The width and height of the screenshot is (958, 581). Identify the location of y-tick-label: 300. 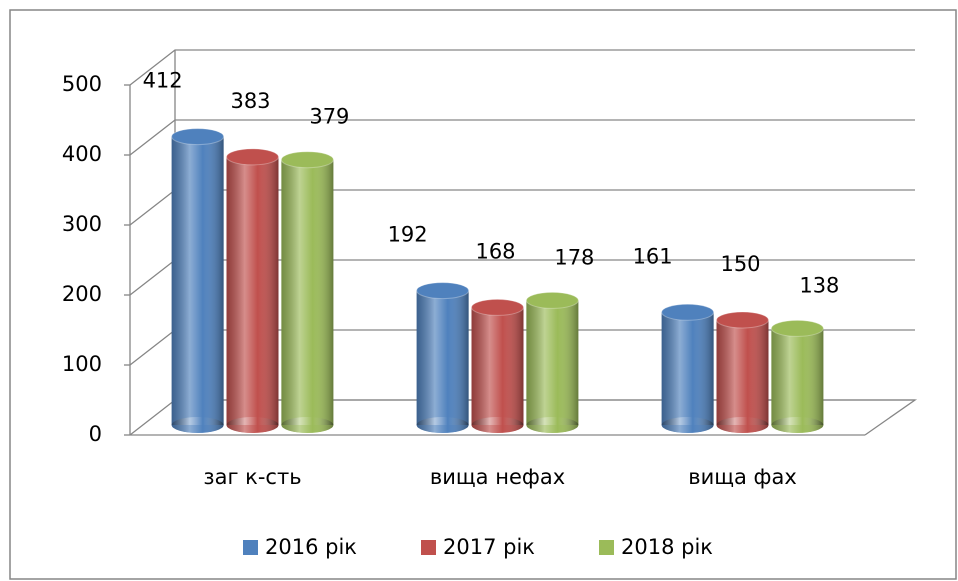
(82, 224).